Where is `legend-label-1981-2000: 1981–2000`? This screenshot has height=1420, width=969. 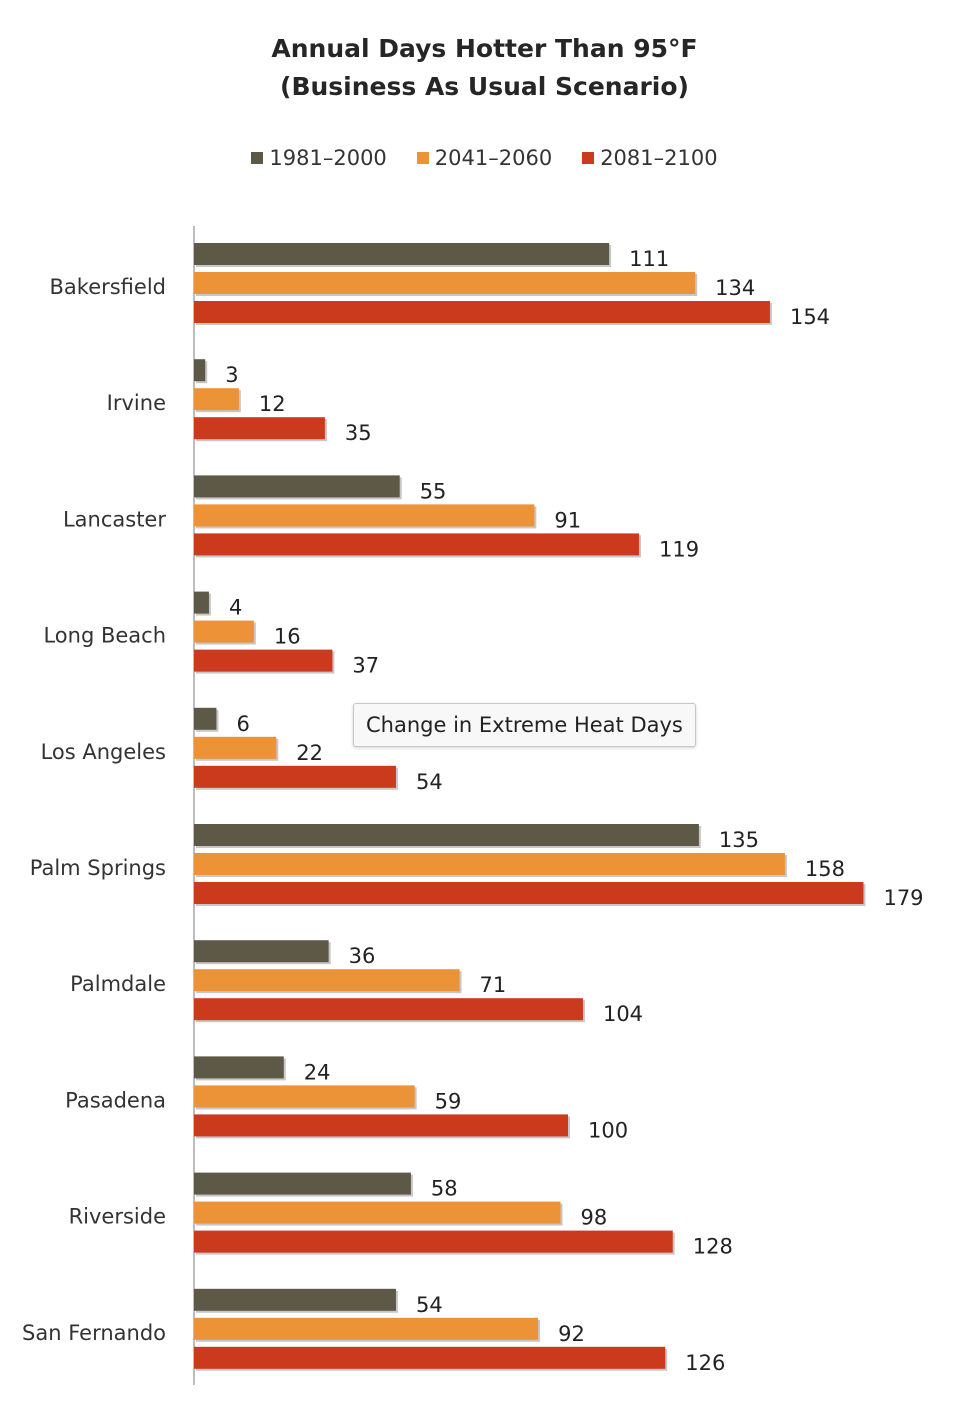 legend-label-1981-2000: 1981–2000 is located at coordinates (328, 158).